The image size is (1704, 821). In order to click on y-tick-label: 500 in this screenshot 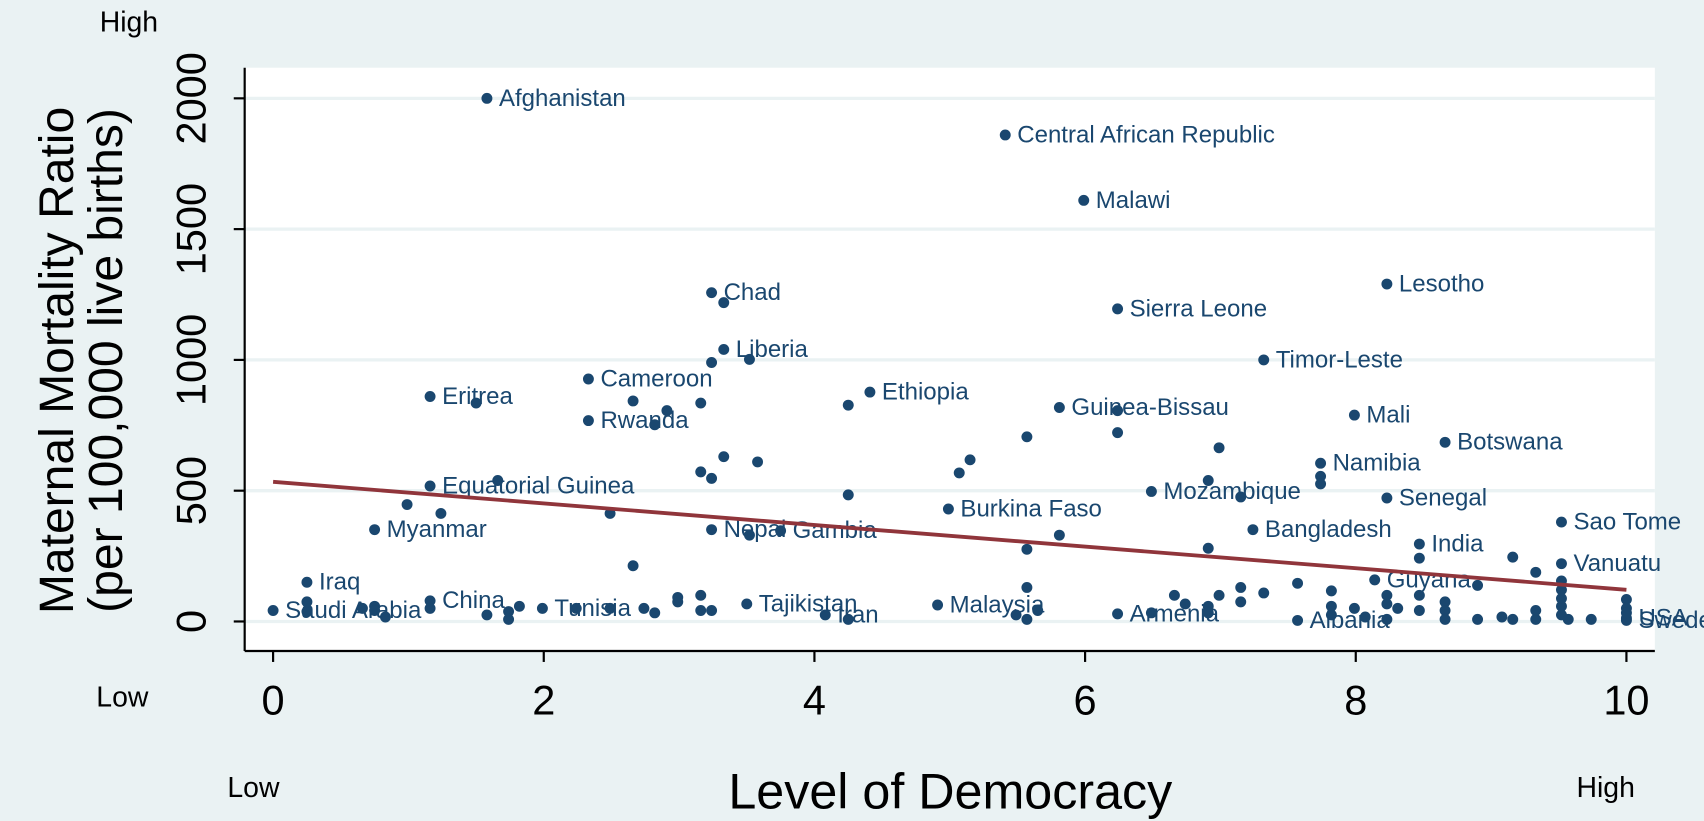, I will do `click(190, 490)`.